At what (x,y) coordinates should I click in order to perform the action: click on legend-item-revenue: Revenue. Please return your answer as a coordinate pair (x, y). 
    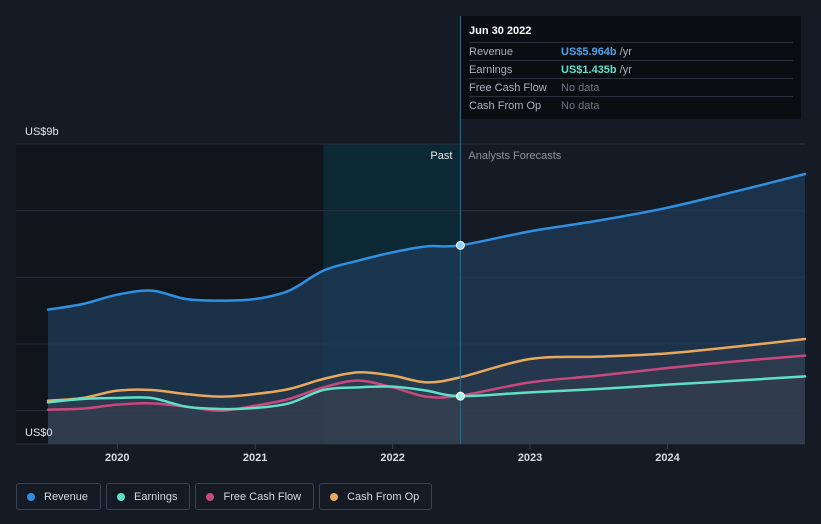
    Looking at the image, I should click on (59, 496).